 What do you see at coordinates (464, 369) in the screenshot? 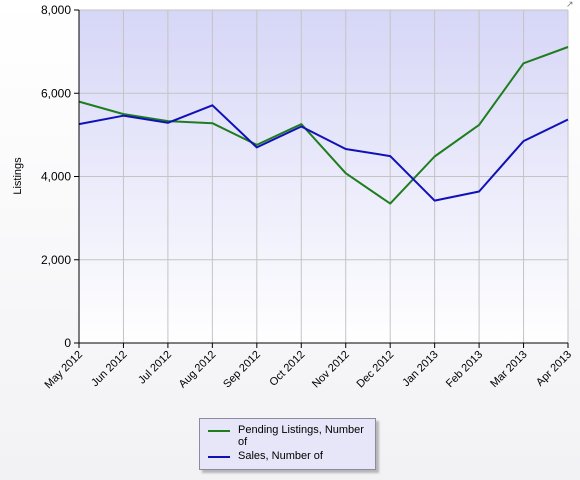
I see `x-tick-label: Feb 2013` at bounding box center [464, 369].